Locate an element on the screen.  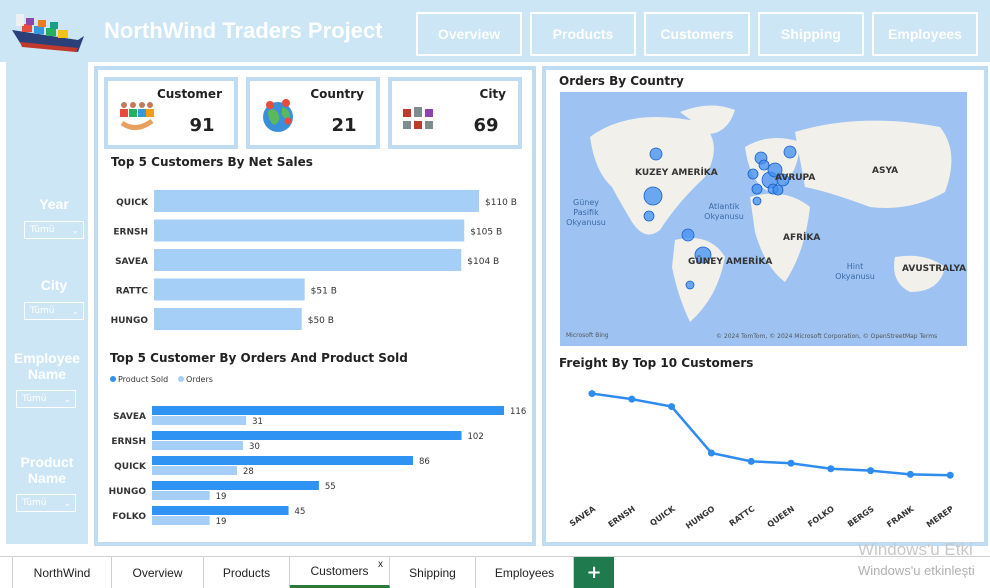
plus-icon: + is located at coordinates (594, 572).